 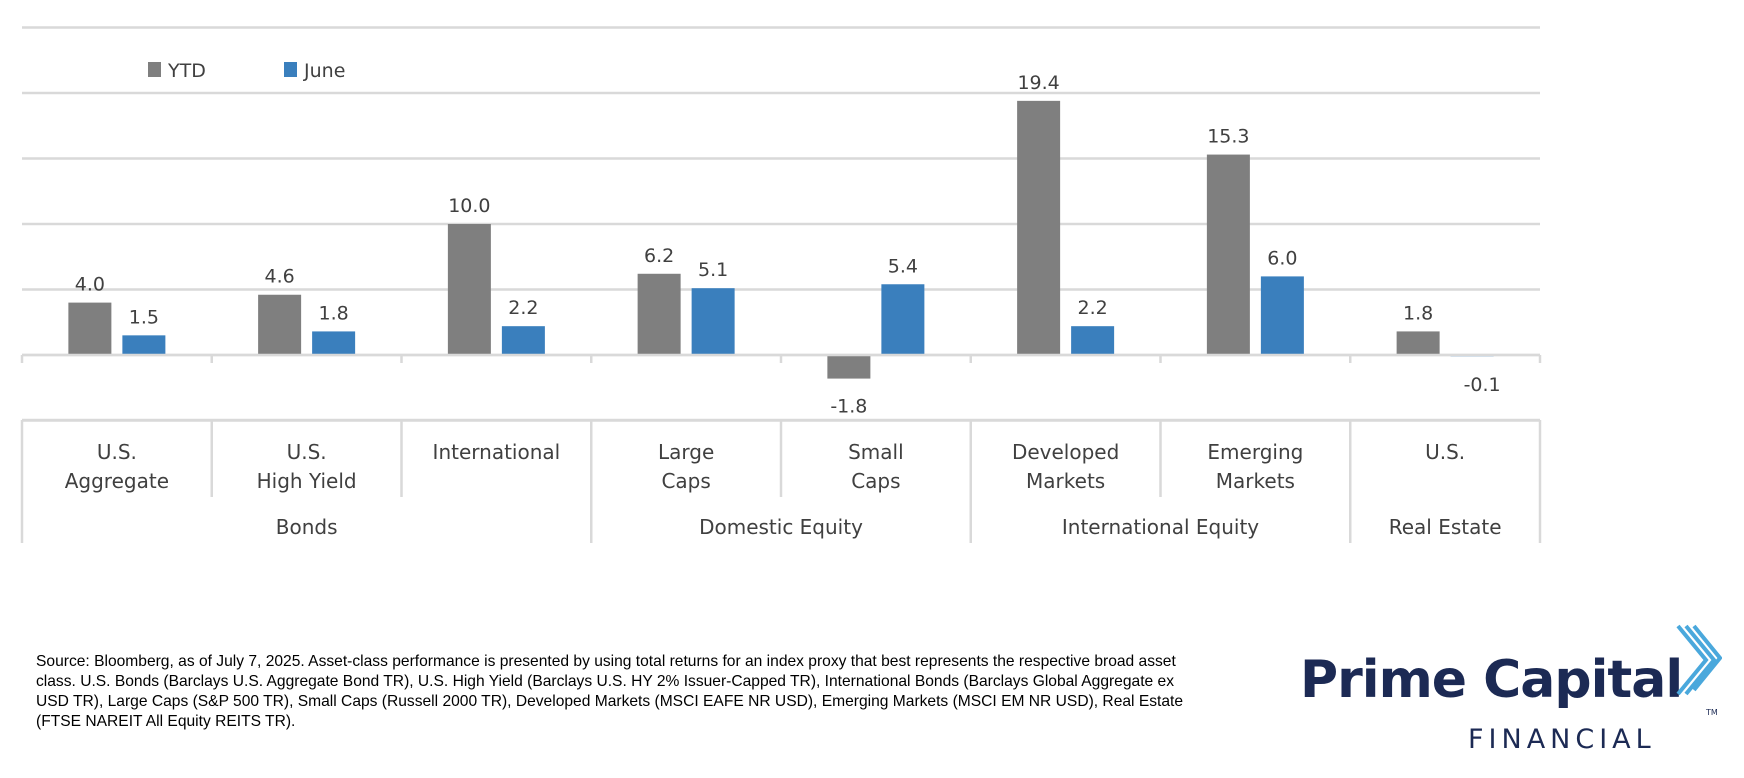 I want to click on data-label: -0.1, so click(x=1482, y=385).